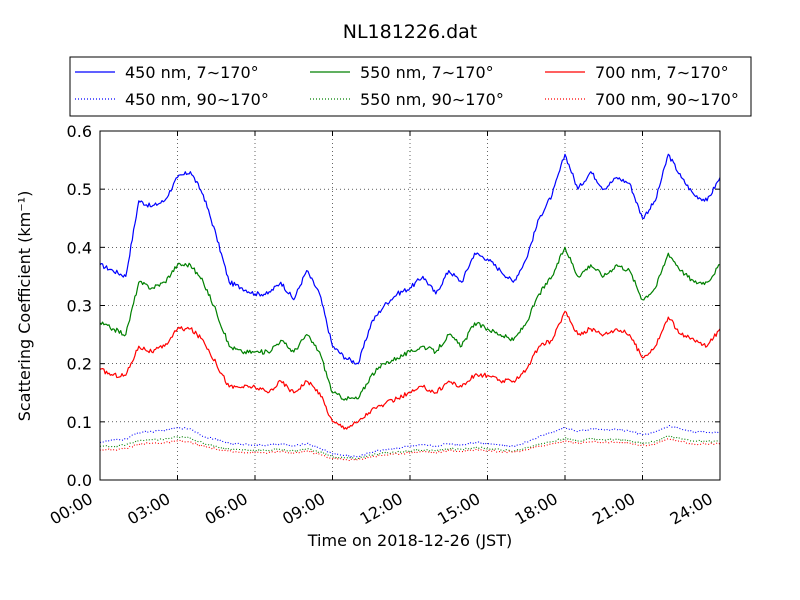 The height and width of the screenshot is (600, 800). I want to click on legend-label: 450 nm, 7∼170°, so click(192, 72).